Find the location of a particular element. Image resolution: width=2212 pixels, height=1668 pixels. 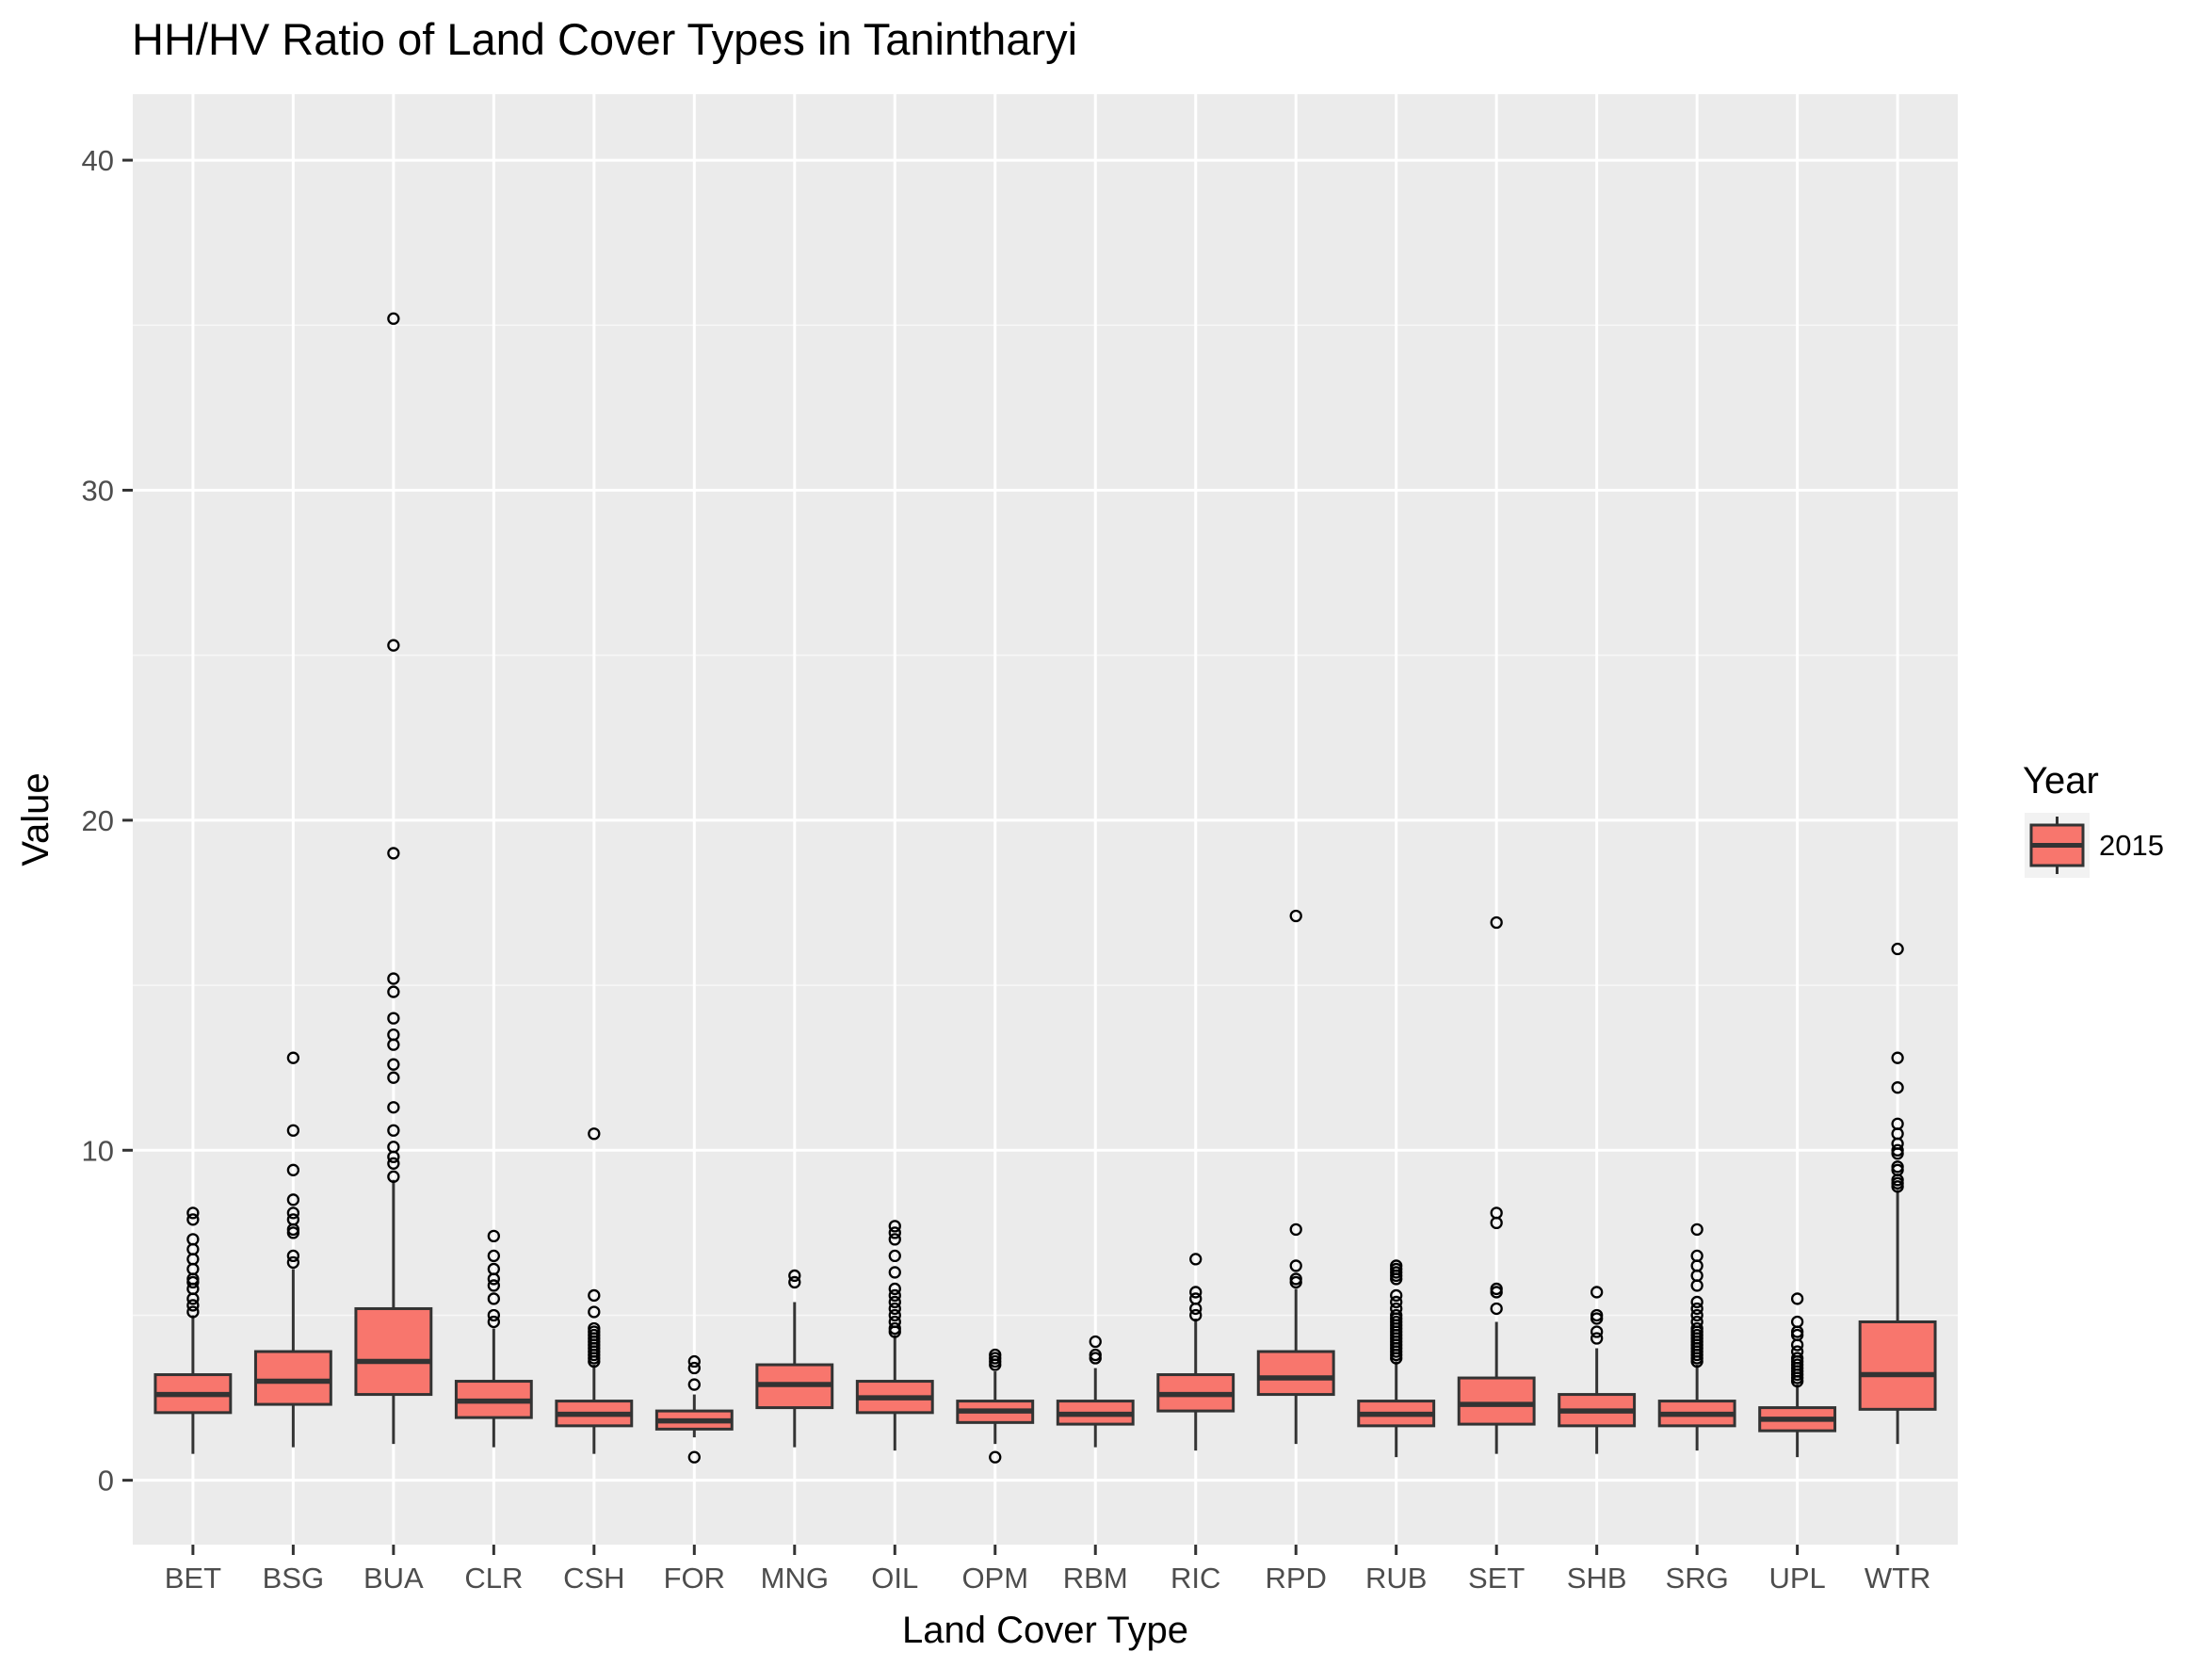

y-tick-label: 40 is located at coordinates (98, 160).